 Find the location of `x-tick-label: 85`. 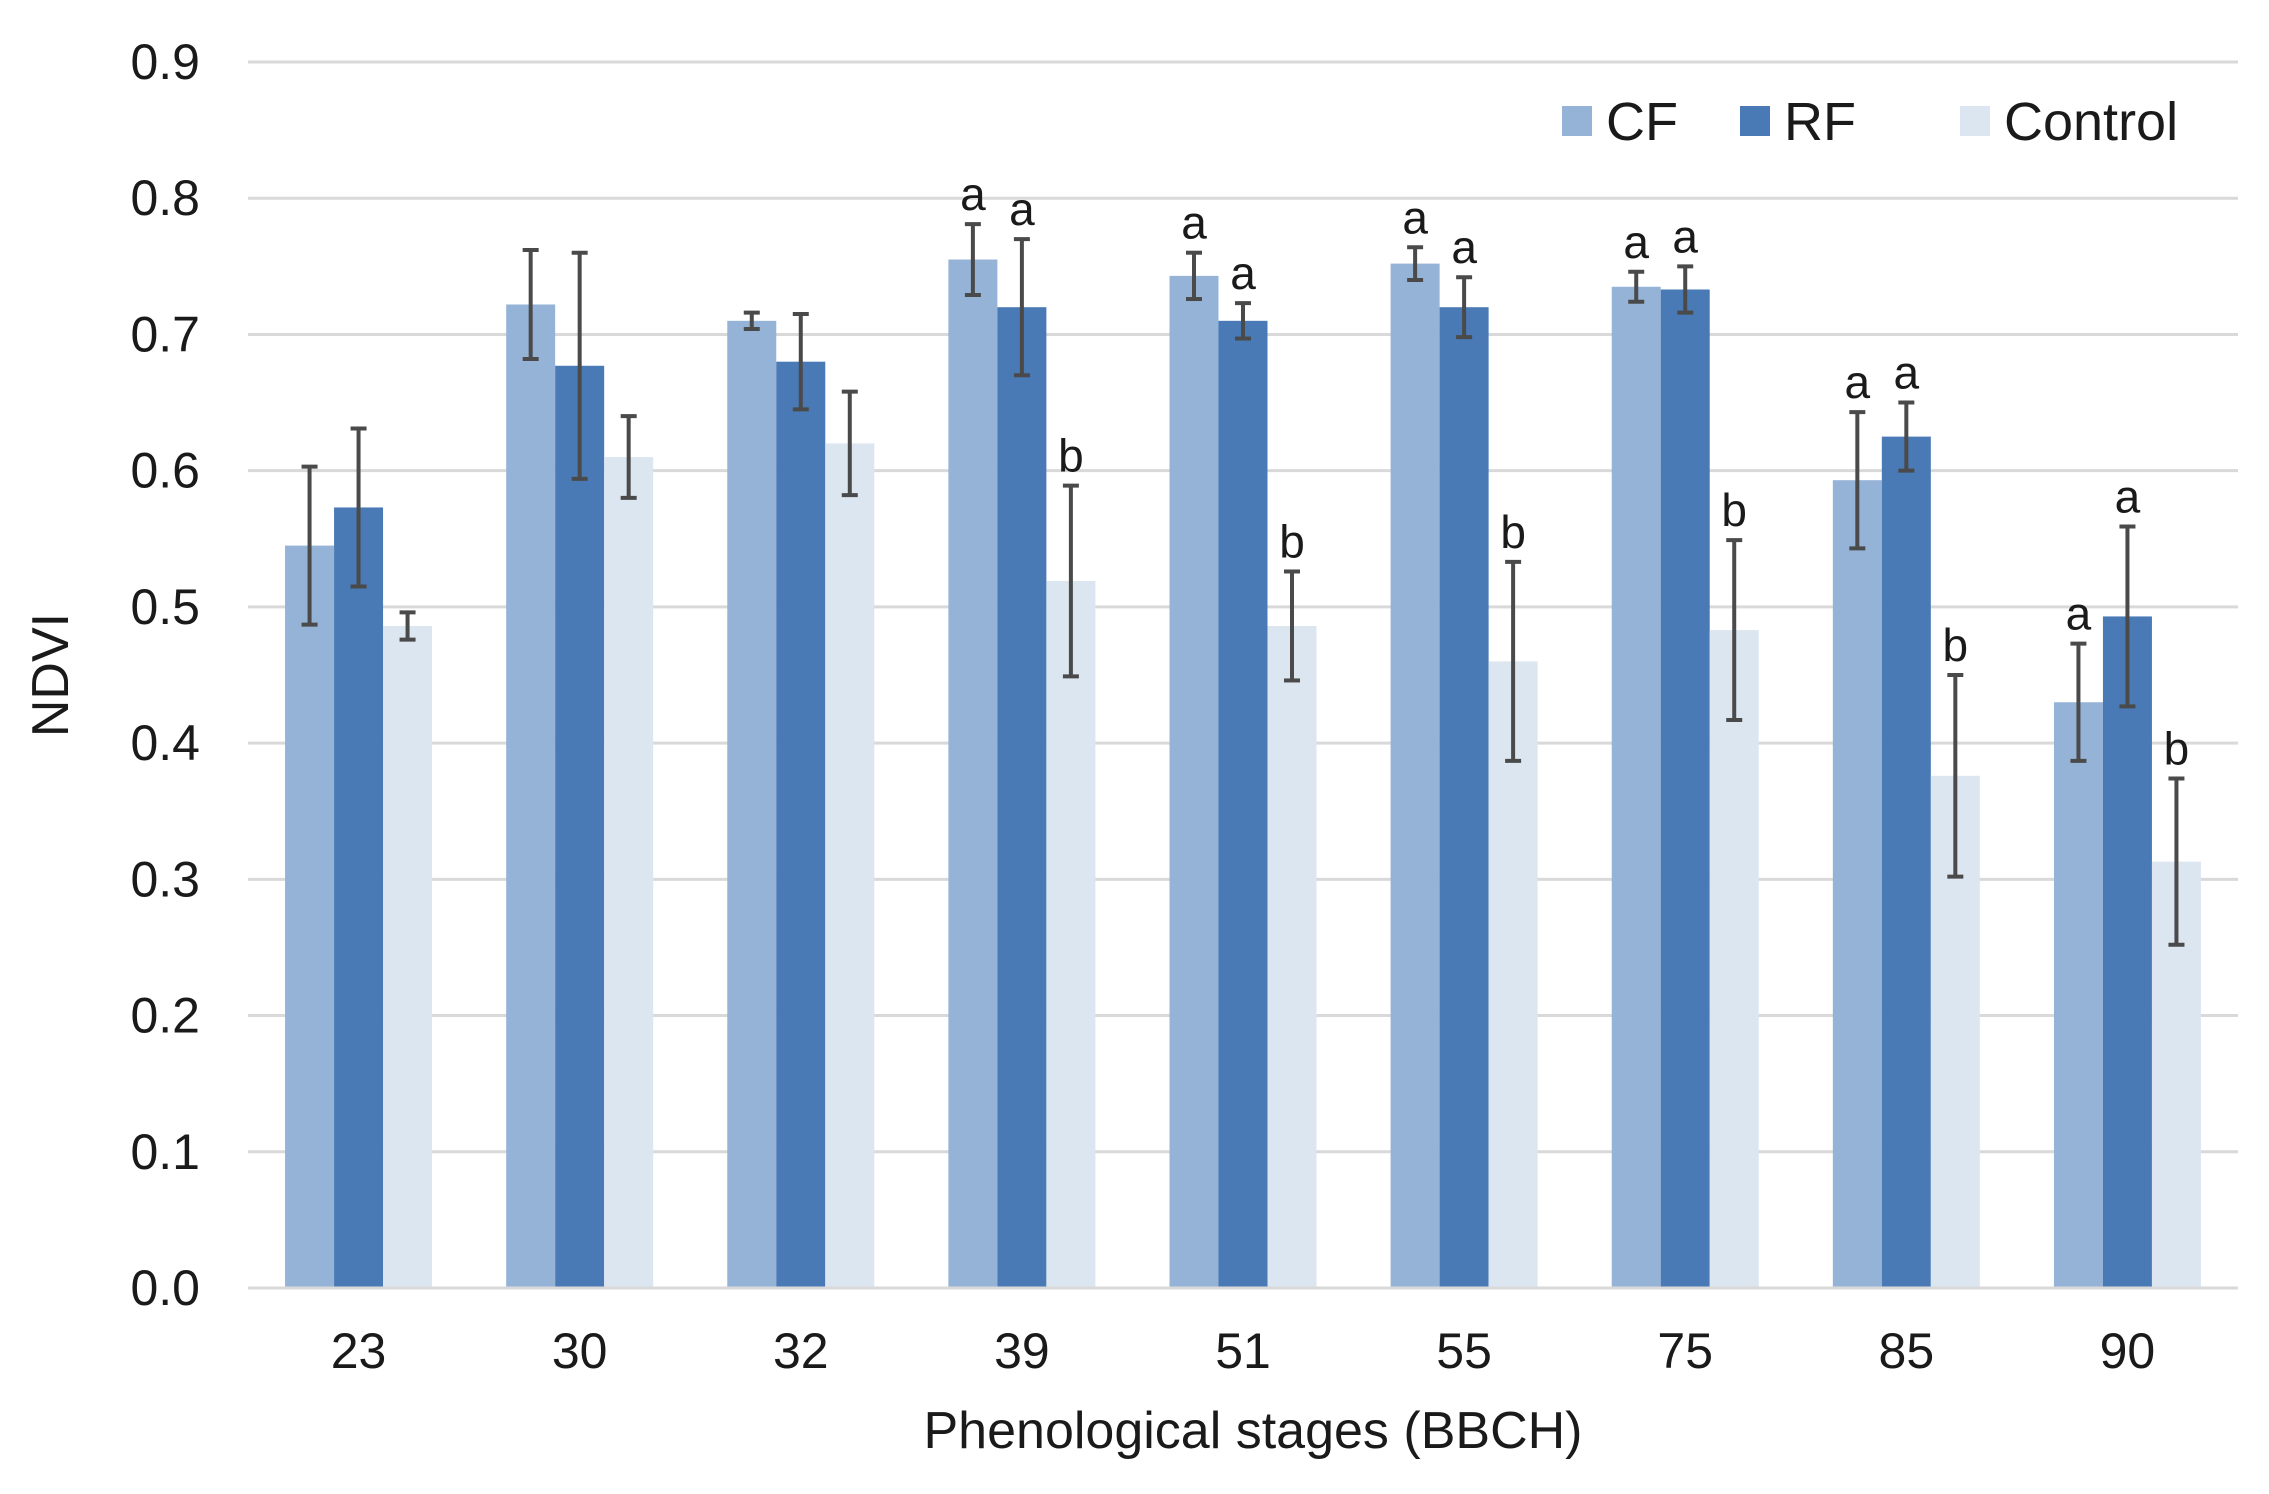

x-tick-label: 85 is located at coordinates (1907, 1351).